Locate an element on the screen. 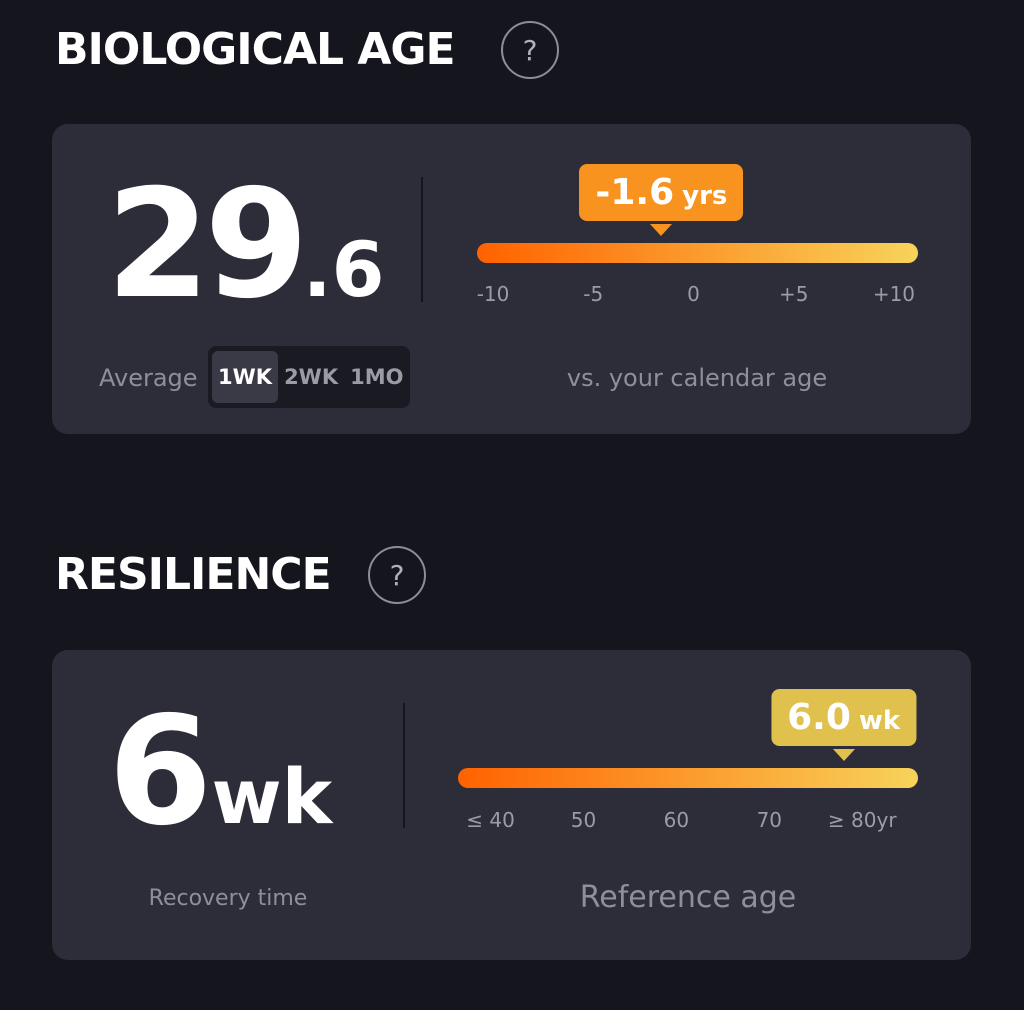 The height and width of the screenshot is (1010, 1024). value-badge: -1.6 yrs is located at coordinates (661, 192).